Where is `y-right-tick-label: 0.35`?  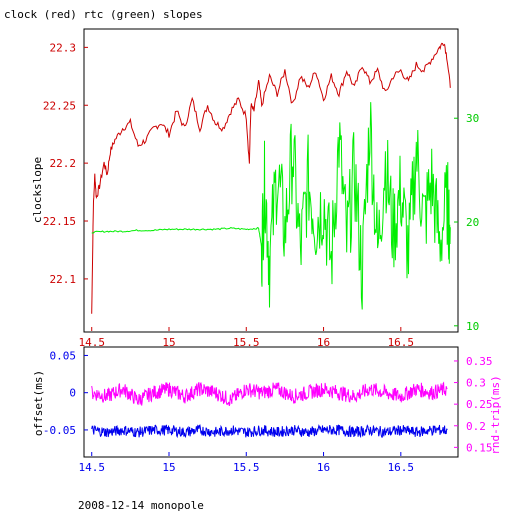 y-right-tick-label: 0.35 is located at coordinates (479, 361).